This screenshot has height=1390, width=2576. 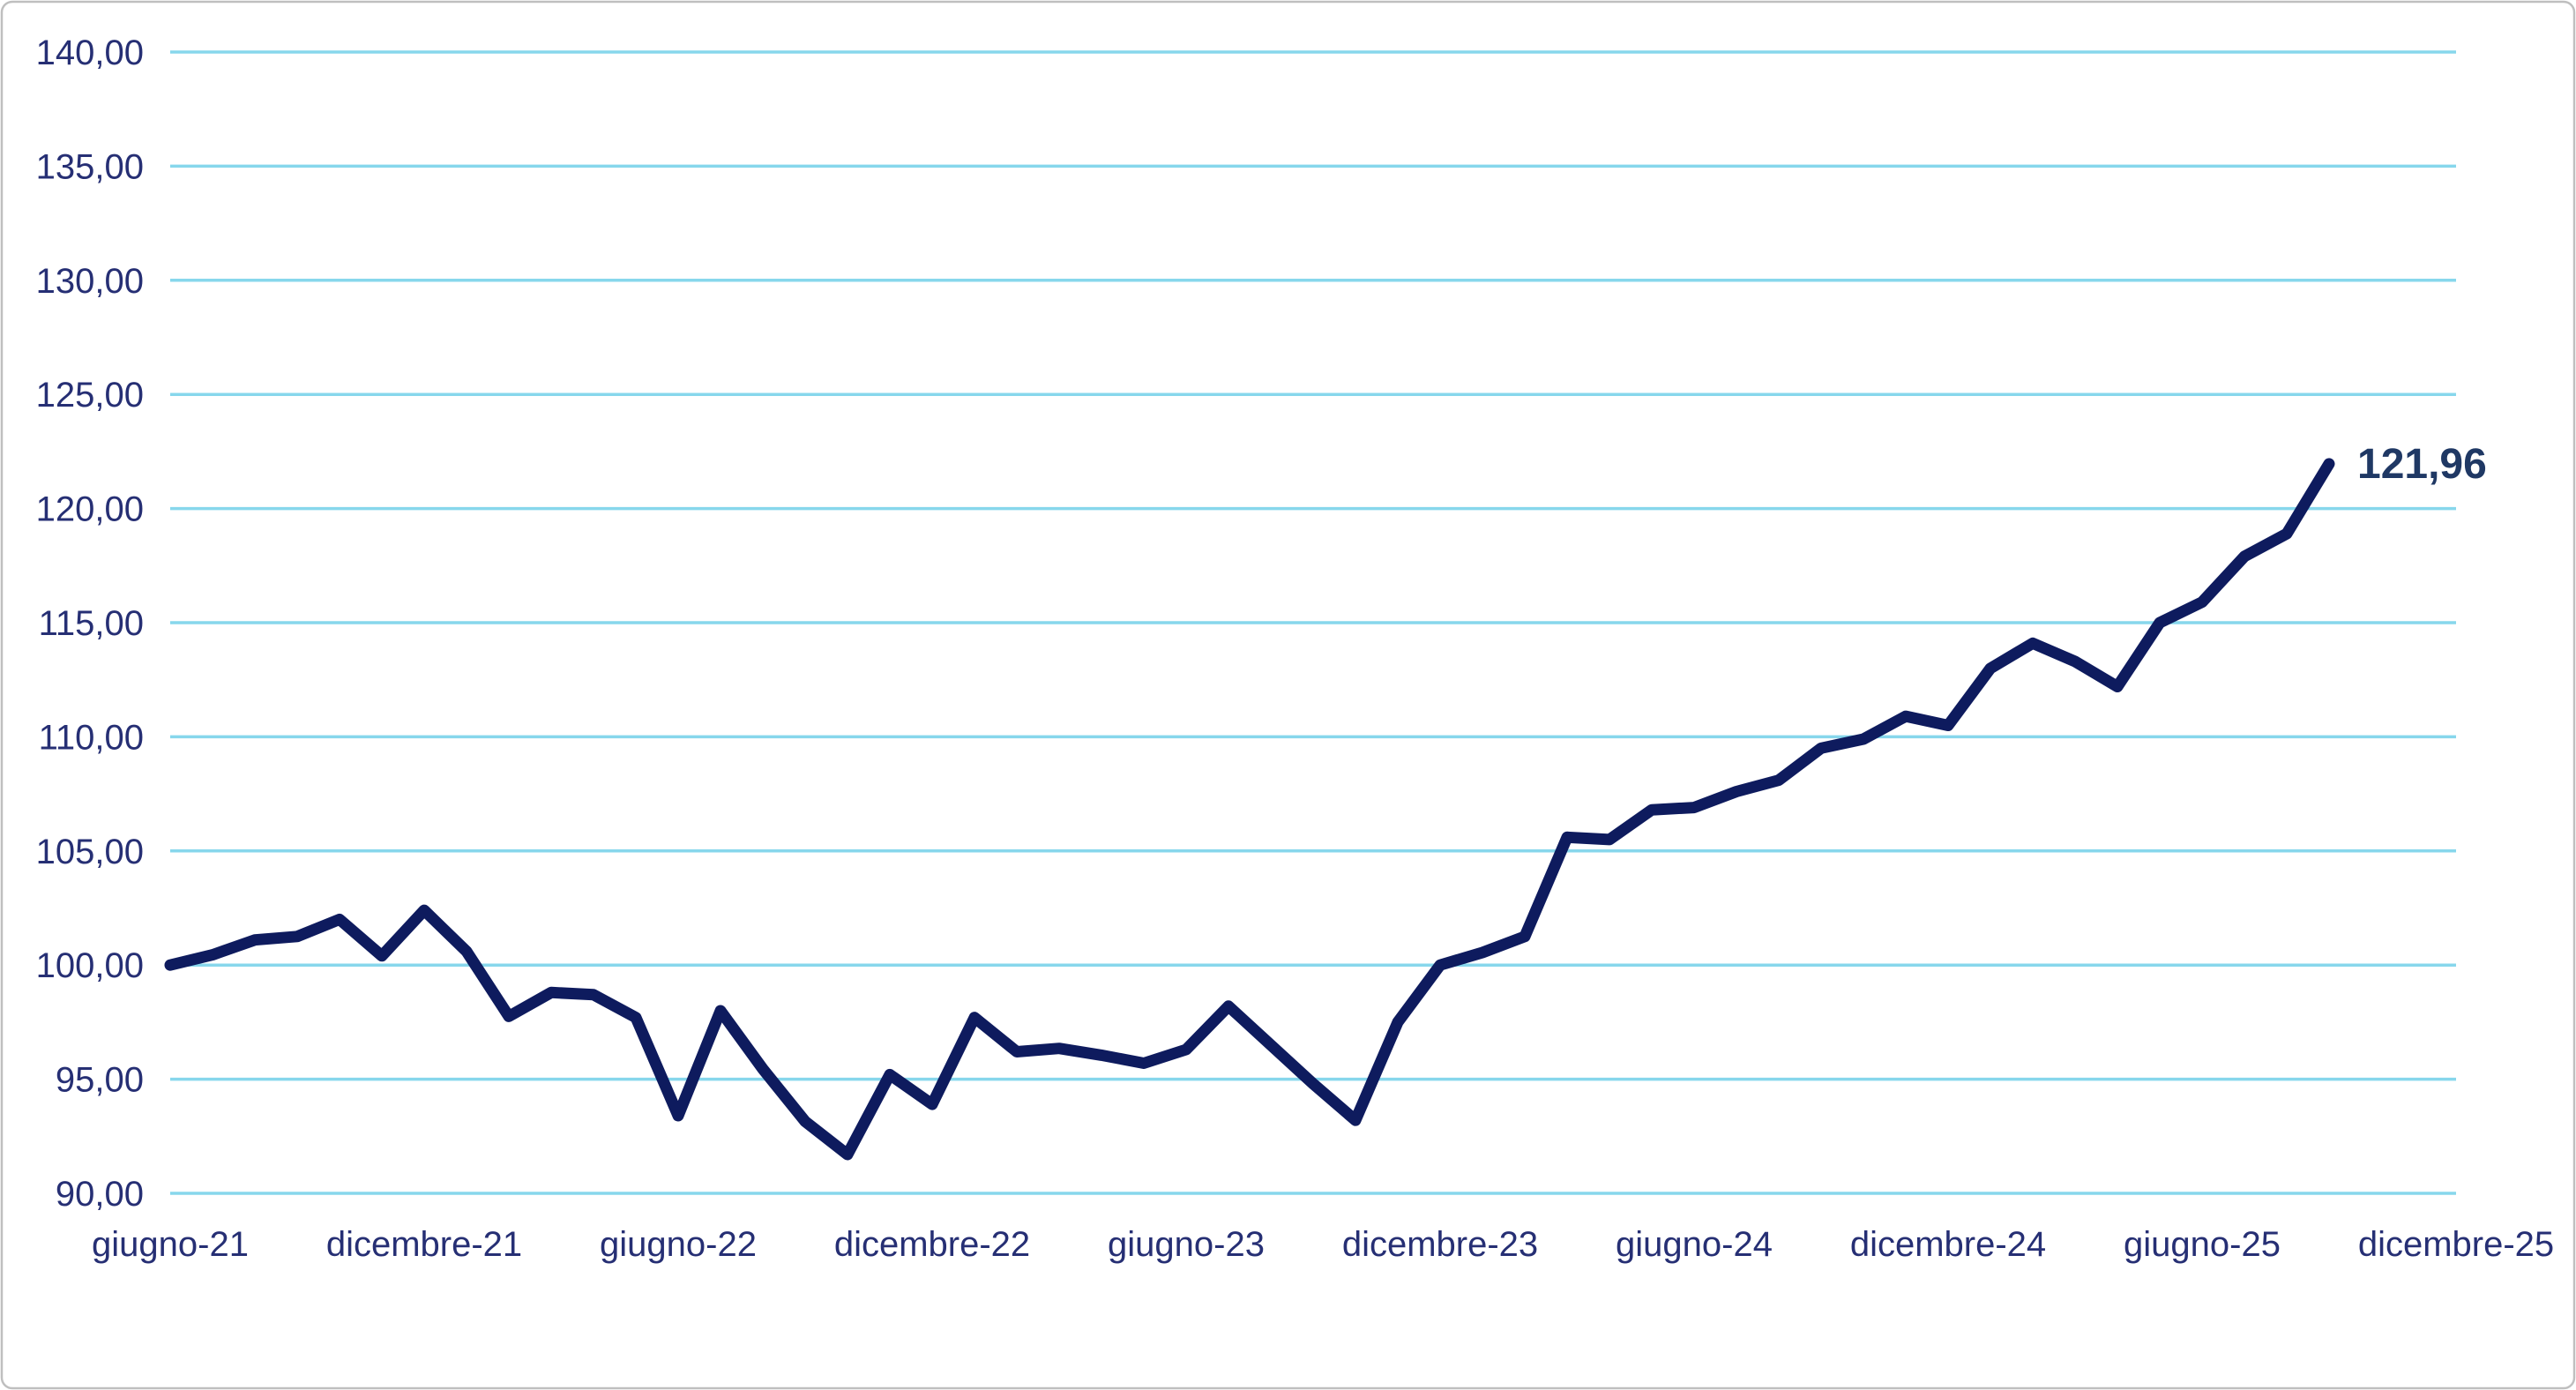 I want to click on y-axis-tick-label: 115,00, so click(x=91, y=623).